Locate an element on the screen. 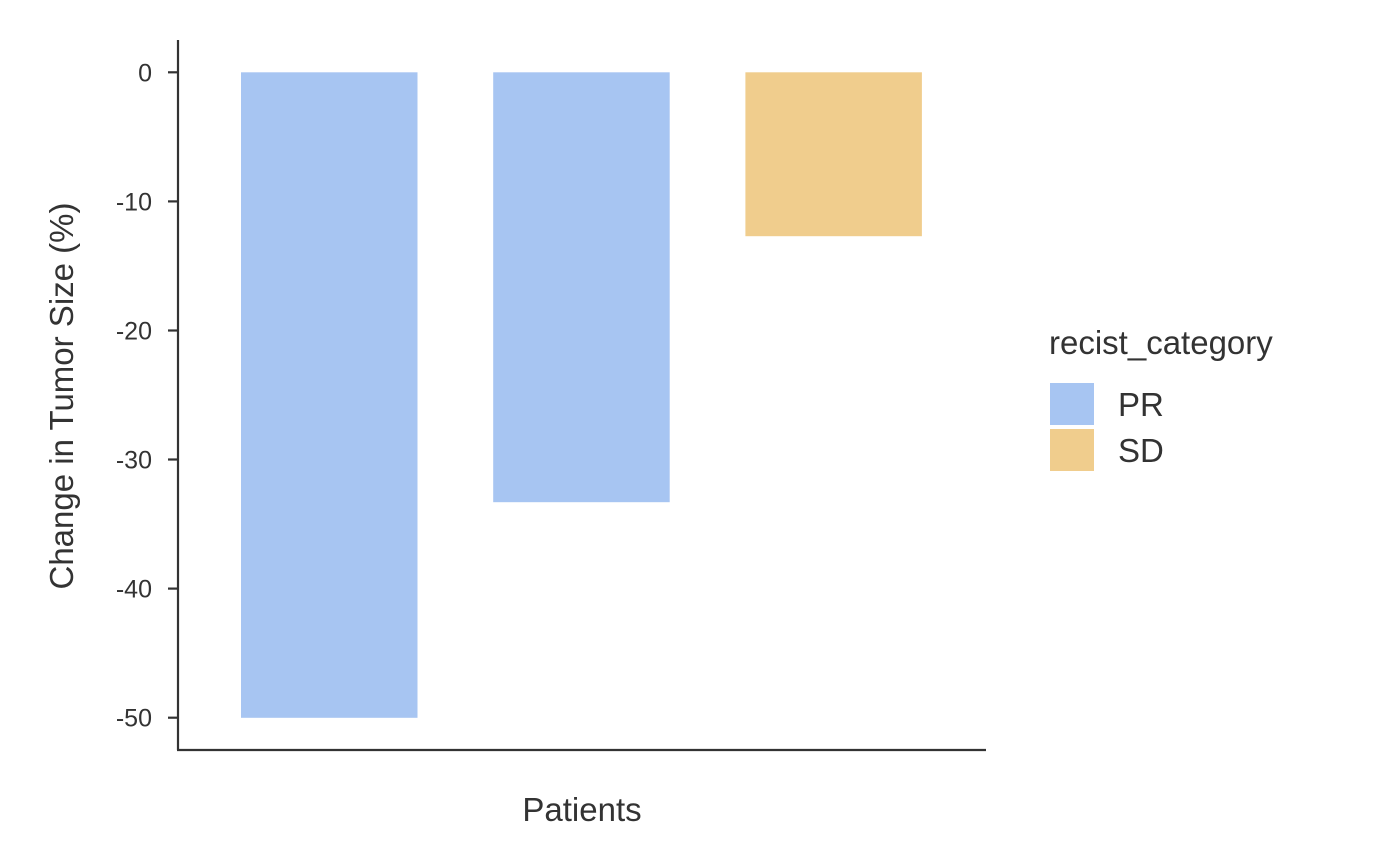 This screenshot has width=1400, height=866. y-tick-label: -30 is located at coordinates (134, 461).